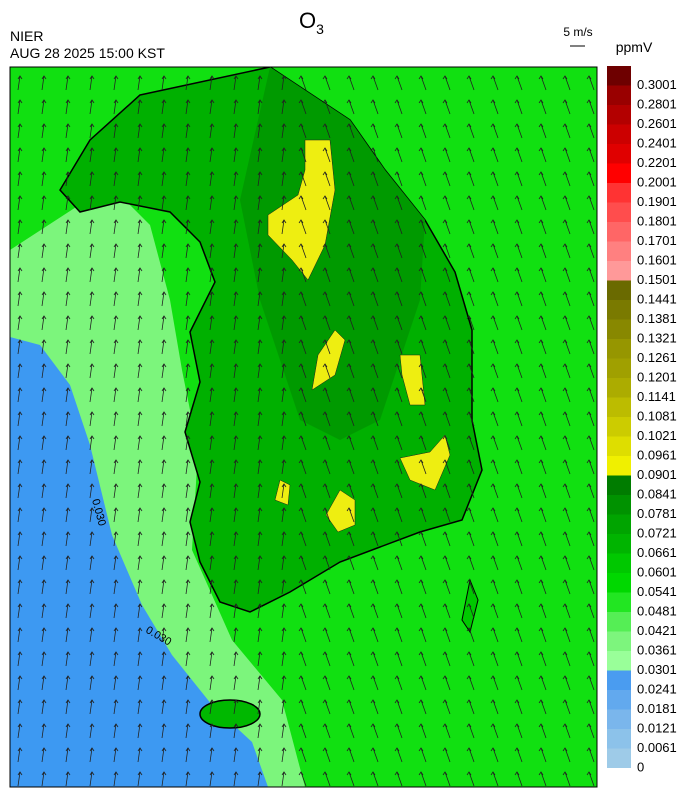 This screenshot has width=692, height=803. I want to click on colorbar-label: 0.0961, so click(657, 454).